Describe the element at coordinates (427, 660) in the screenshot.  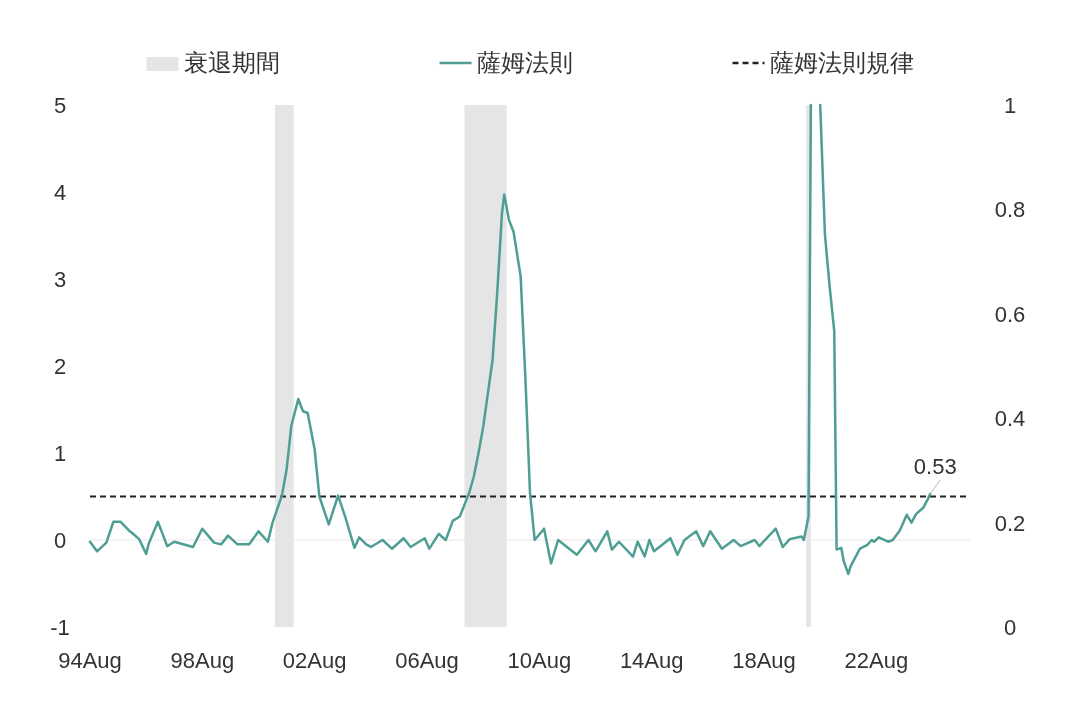
I see `x-tick-label: 06Aug` at that location.